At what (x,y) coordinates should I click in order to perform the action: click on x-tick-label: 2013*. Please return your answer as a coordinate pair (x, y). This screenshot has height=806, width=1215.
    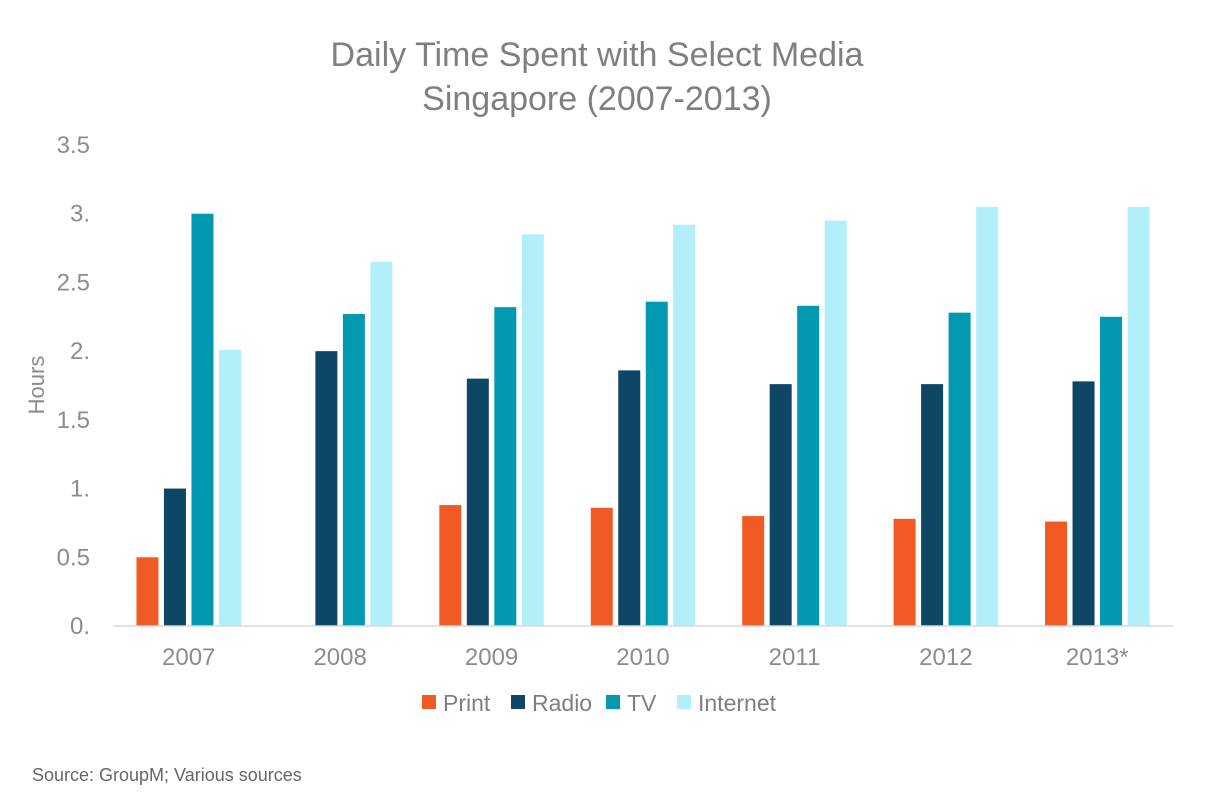
    Looking at the image, I should click on (1097, 657).